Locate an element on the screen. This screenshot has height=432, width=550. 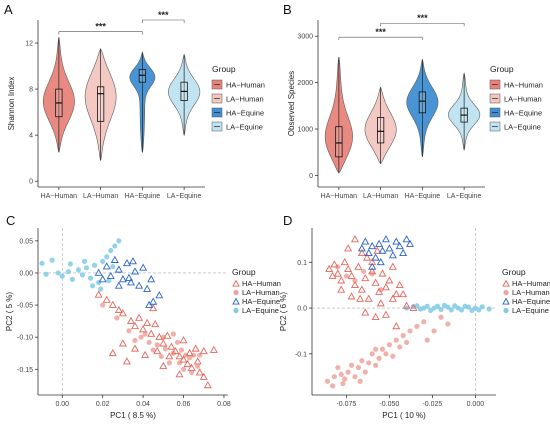
y-tick-label: 8 is located at coordinates (31, 90).